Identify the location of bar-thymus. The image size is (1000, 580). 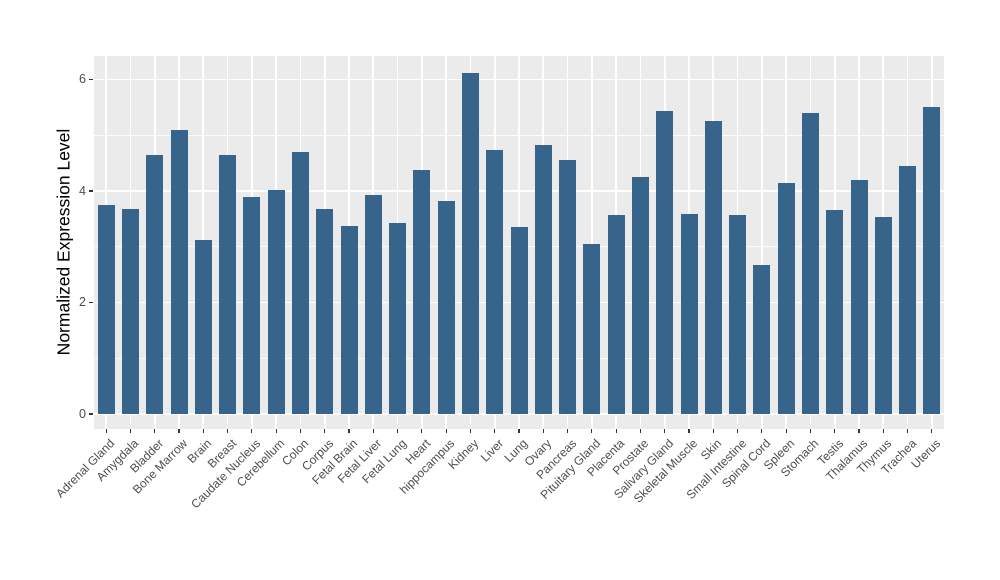
(883, 315).